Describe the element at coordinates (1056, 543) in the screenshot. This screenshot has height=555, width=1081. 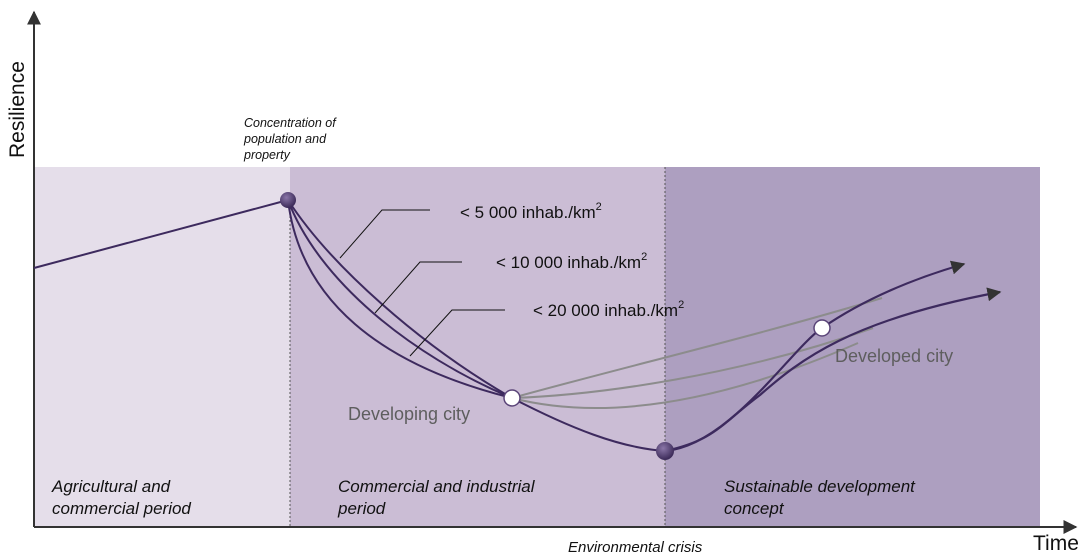
I see `x-axis-label: Time` at that location.